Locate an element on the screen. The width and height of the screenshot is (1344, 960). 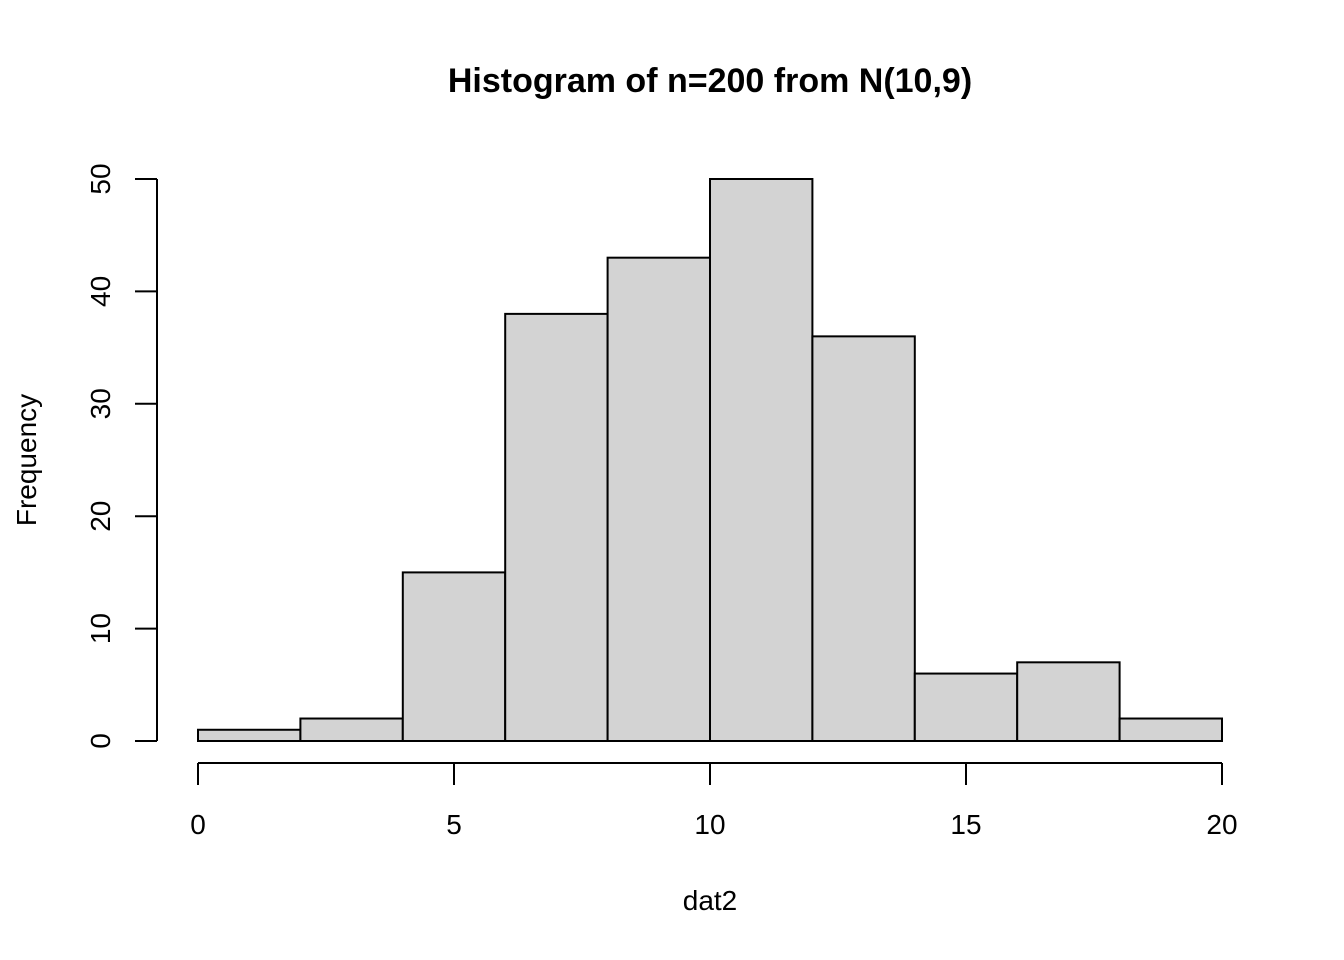
x-axis-label: dat2 is located at coordinates (710, 900).